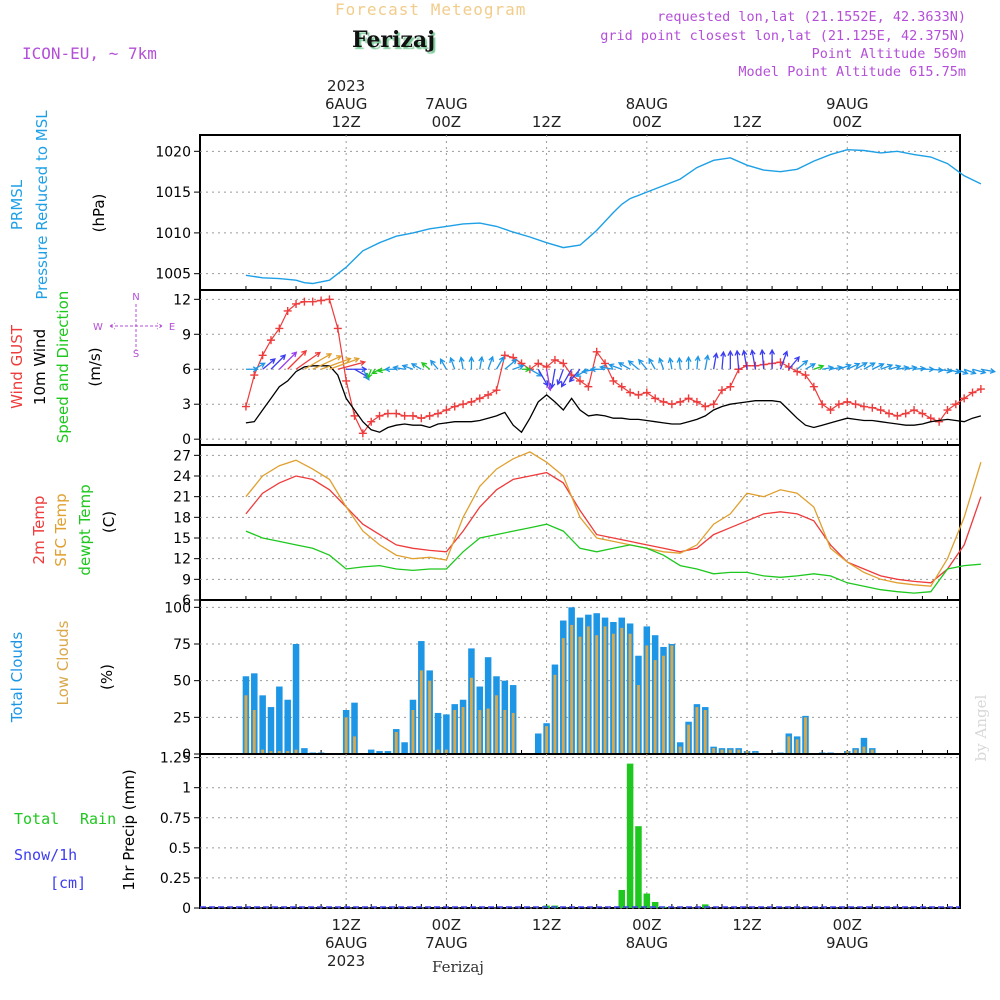  I want to click on precip-label-rain: Rain, so click(98, 819).